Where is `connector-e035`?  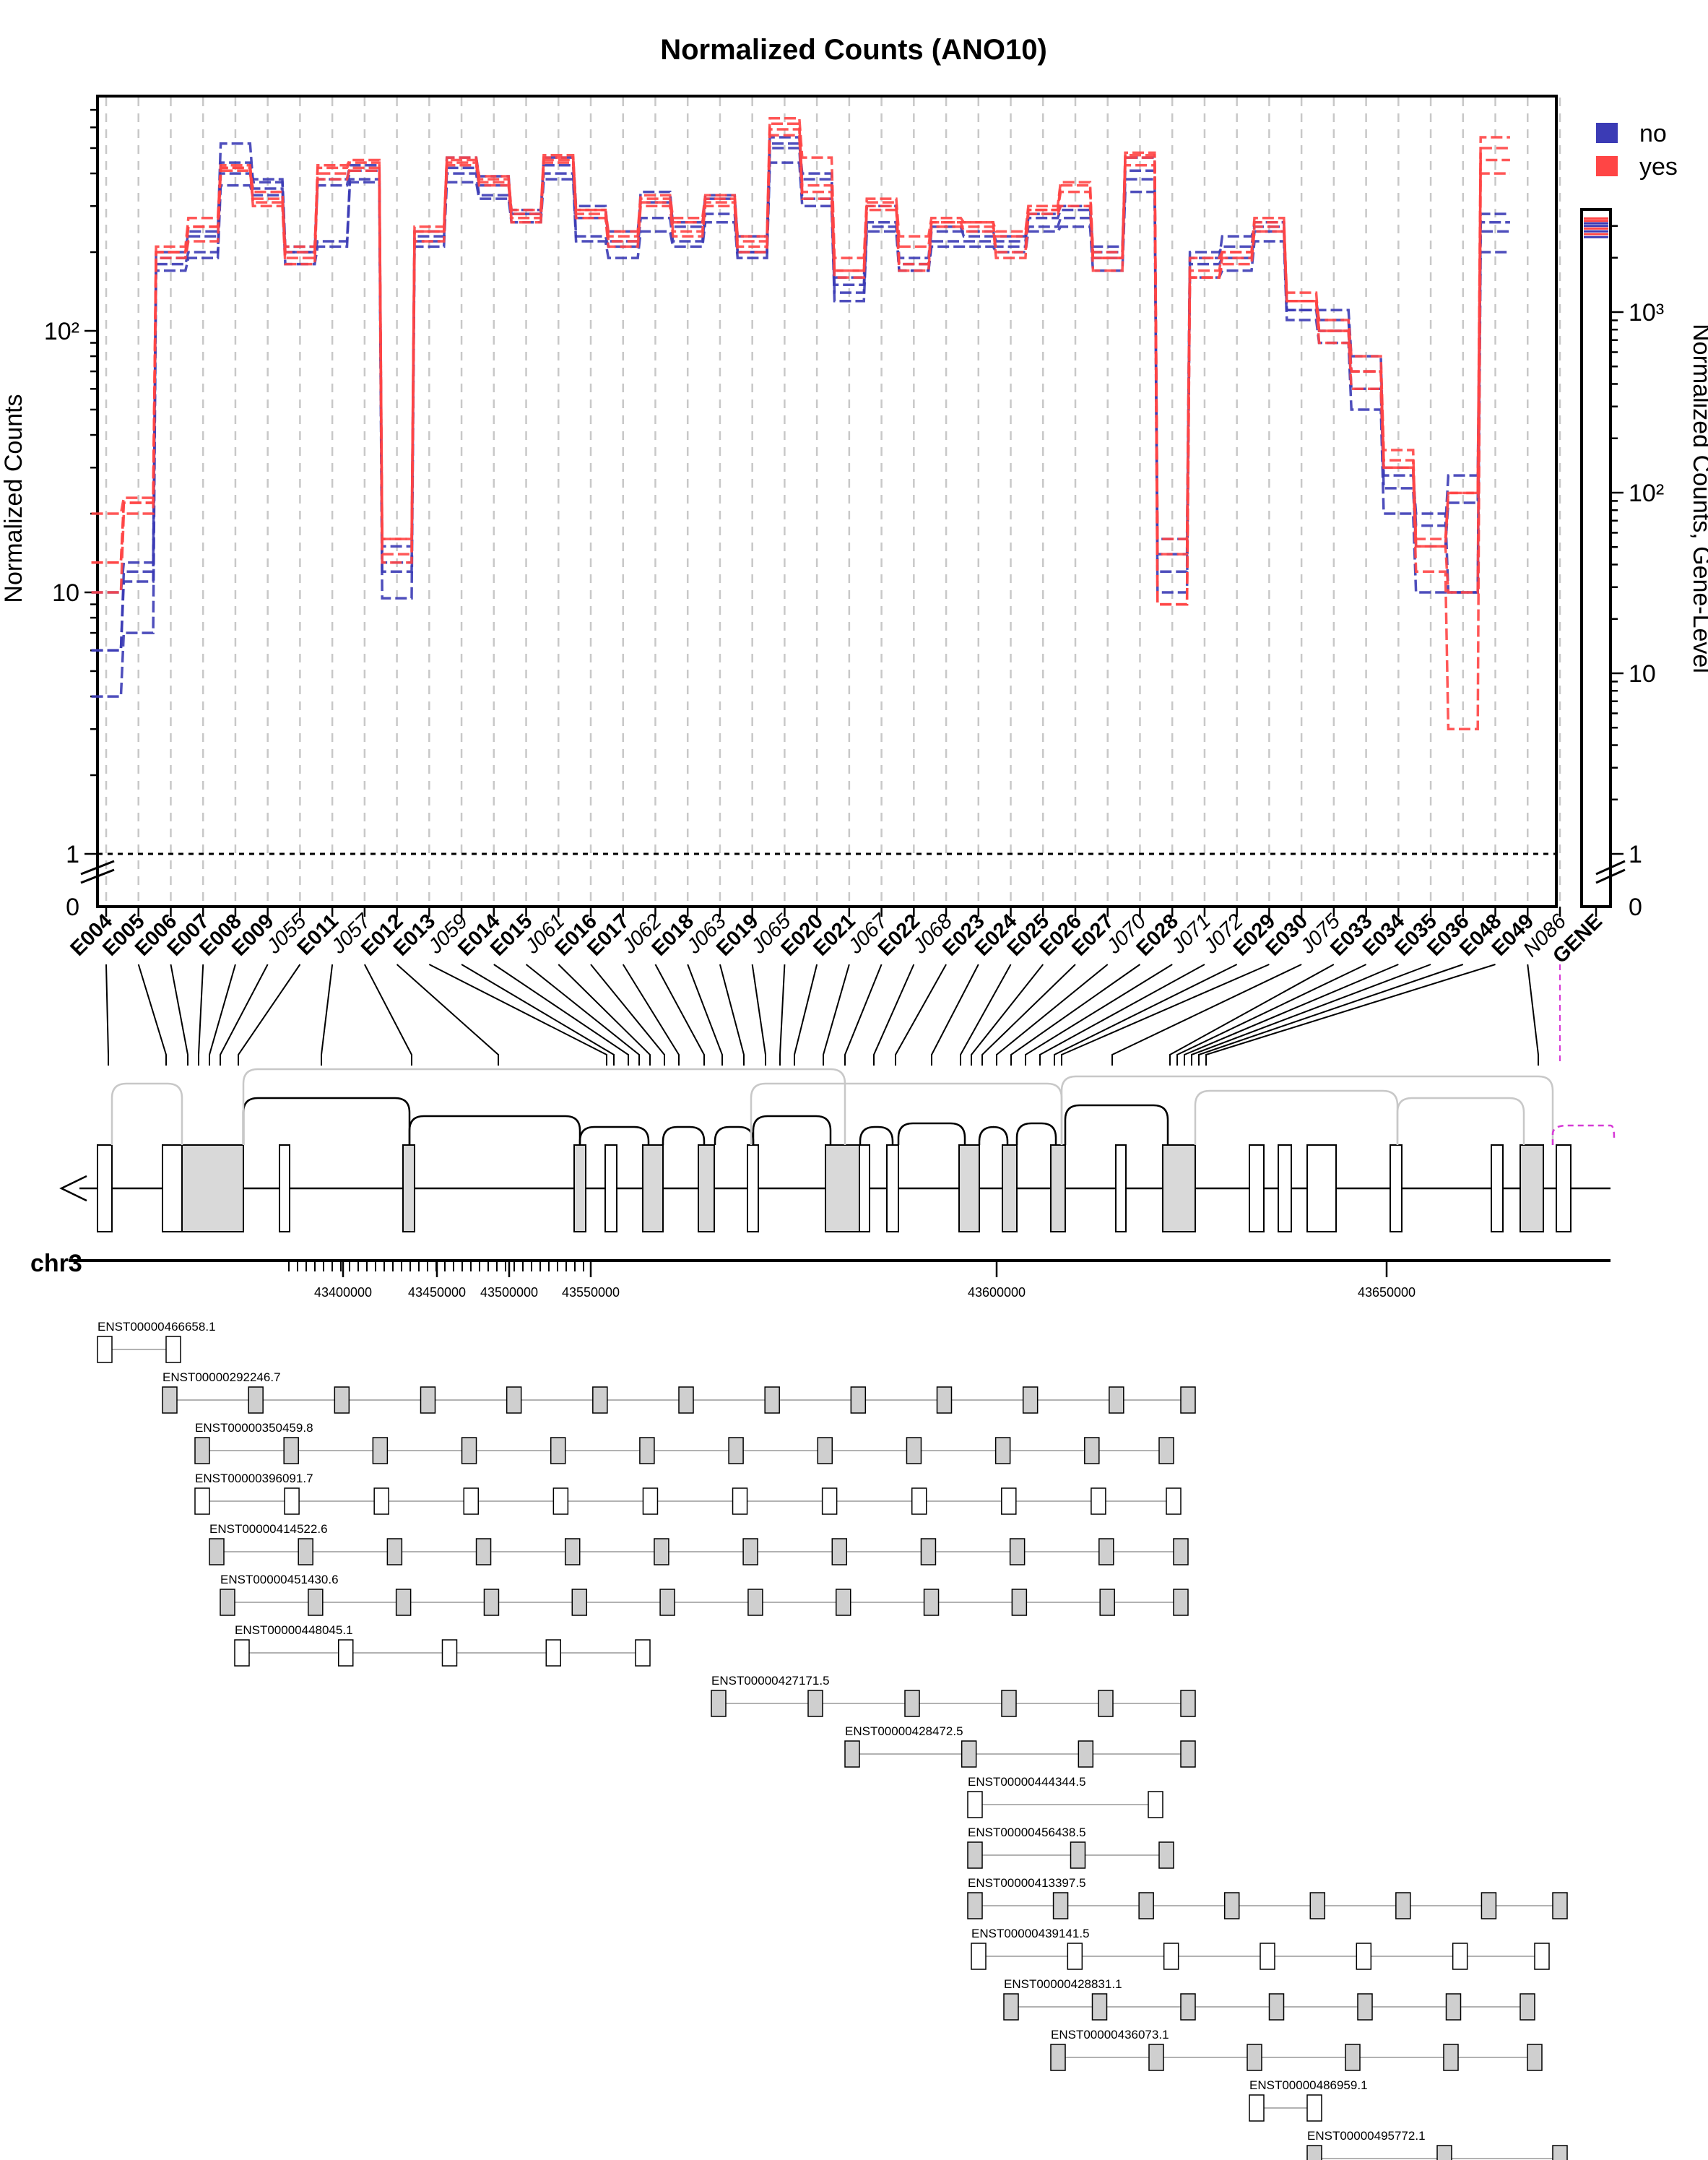
connector-e035 is located at coordinates (1311, 1015).